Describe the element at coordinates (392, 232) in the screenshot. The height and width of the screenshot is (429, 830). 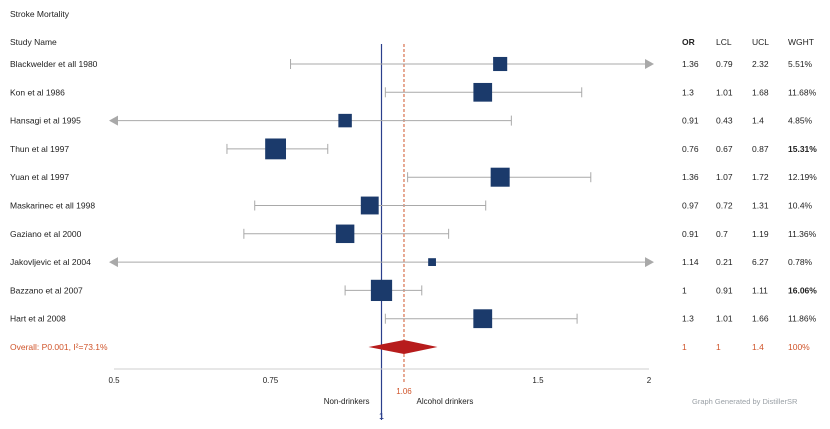
I see `plot-area` at that location.